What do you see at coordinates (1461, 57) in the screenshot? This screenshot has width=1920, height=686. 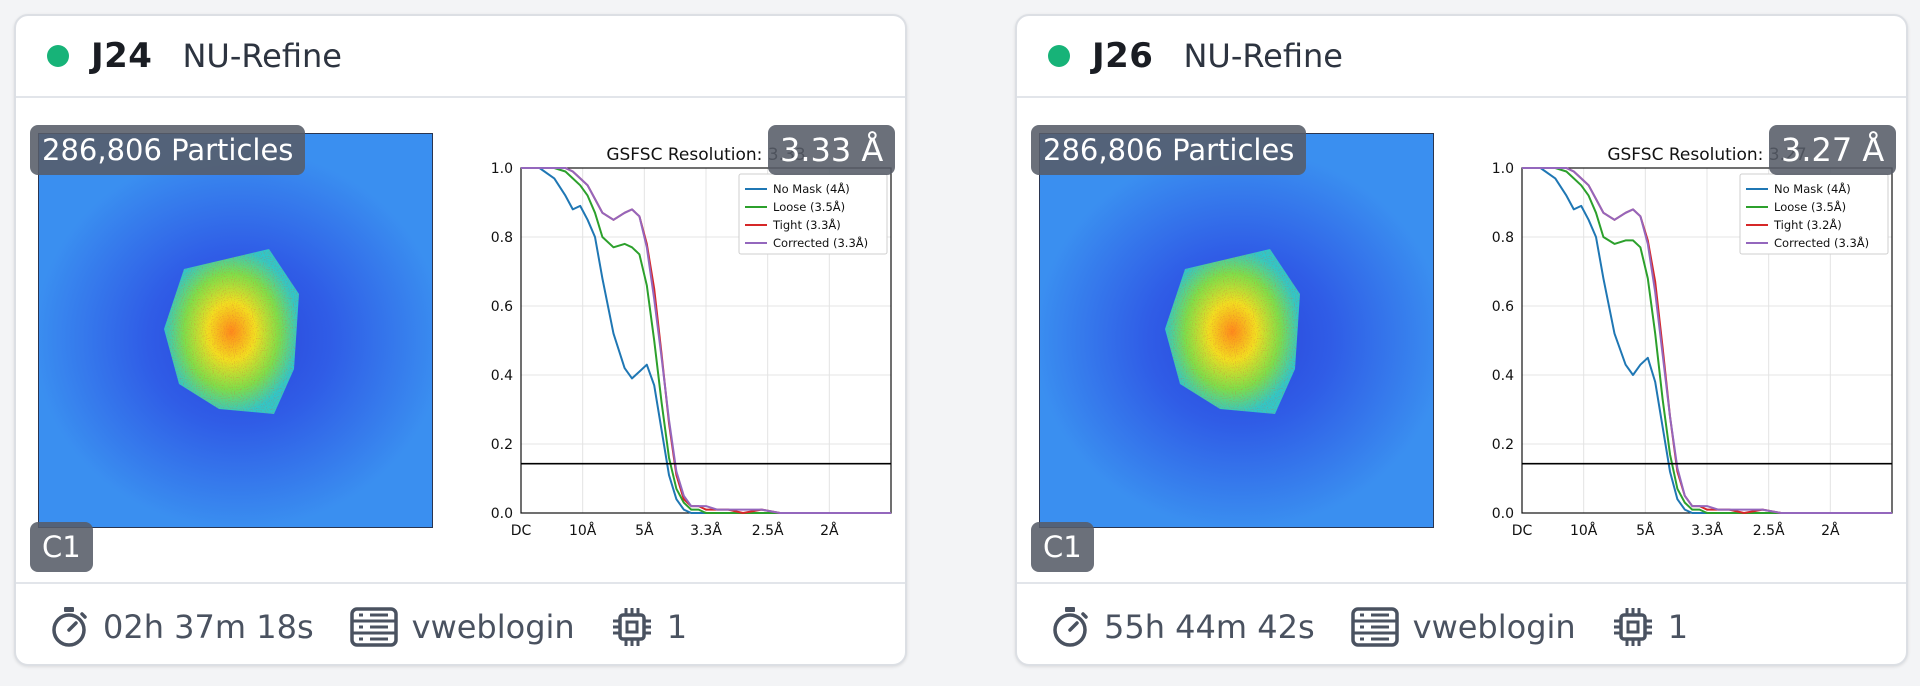 I see `card-header: J26 NU-Refine` at bounding box center [1461, 57].